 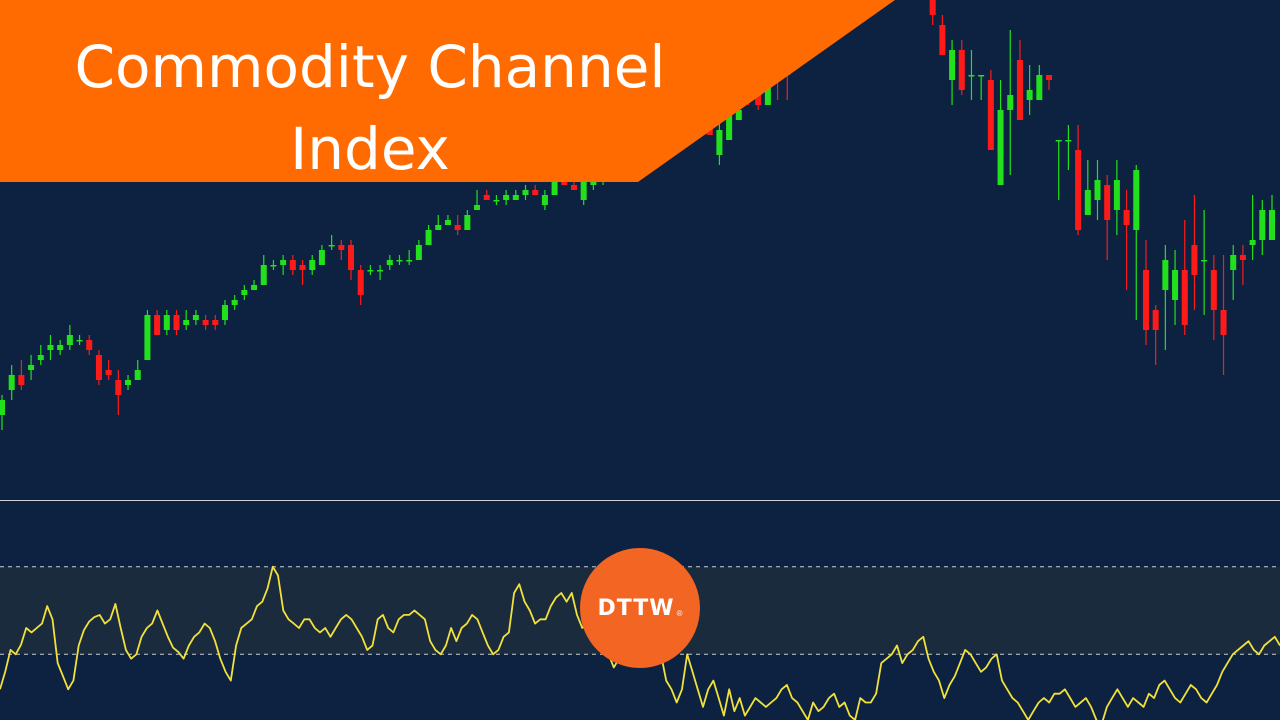 What do you see at coordinates (679, 613) in the screenshot?
I see `registered-mark: ®` at bounding box center [679, 613].